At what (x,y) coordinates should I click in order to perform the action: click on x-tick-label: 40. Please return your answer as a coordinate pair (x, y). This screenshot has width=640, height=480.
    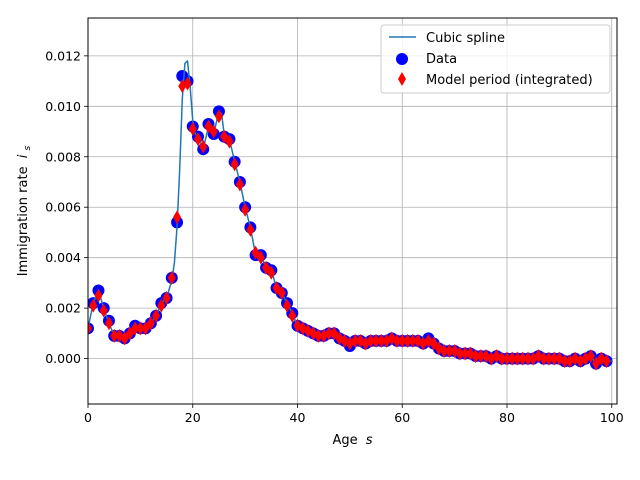
    Looking at the image, I should click on (298, 417).